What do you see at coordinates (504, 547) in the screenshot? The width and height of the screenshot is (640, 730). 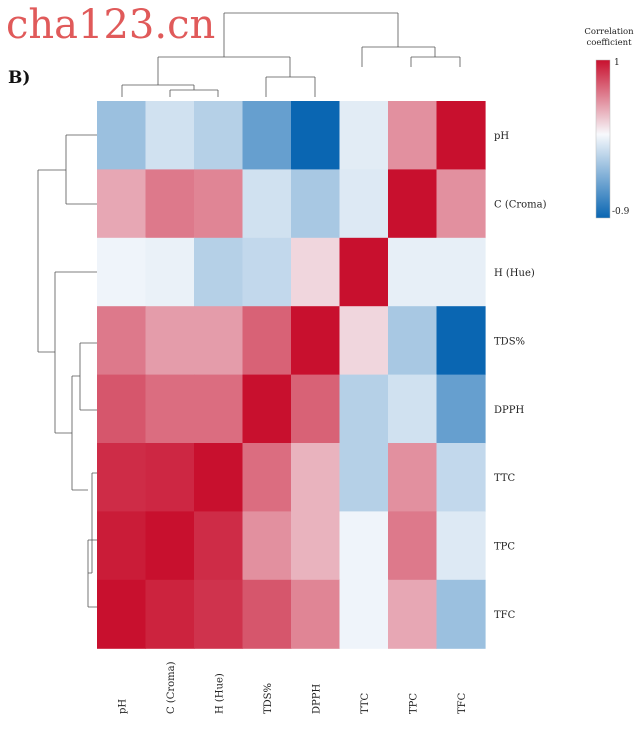 I see `row-label: TPC` at bounding box center [504, 547].